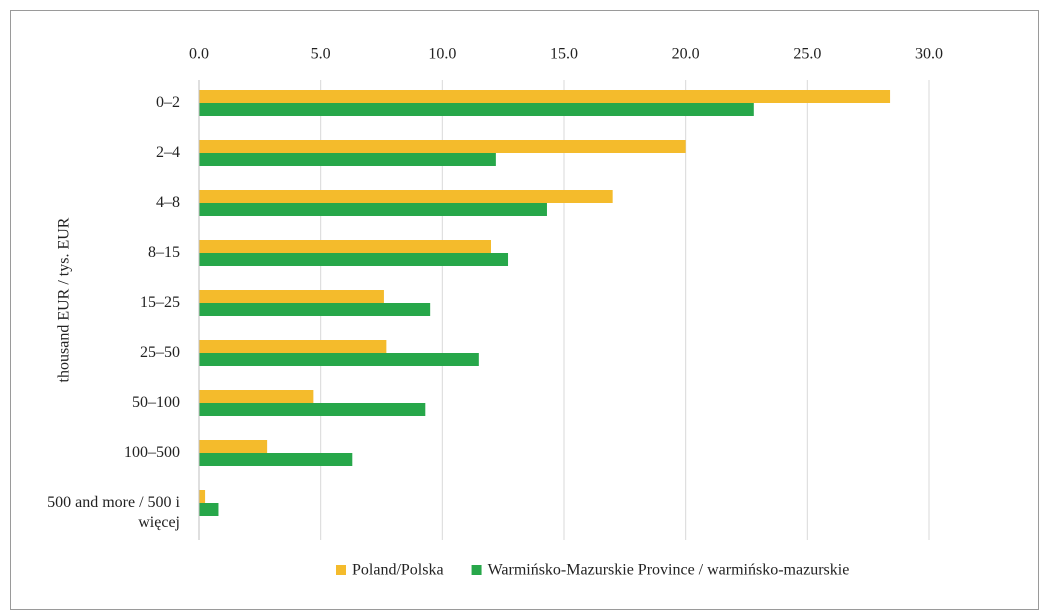 The height and width of the screenshot is (610, 1051). What do you see at coordinates (160, 352) in the screenshot?
I see `y-tick-label: 25–50` at bounding box center [160, 352].